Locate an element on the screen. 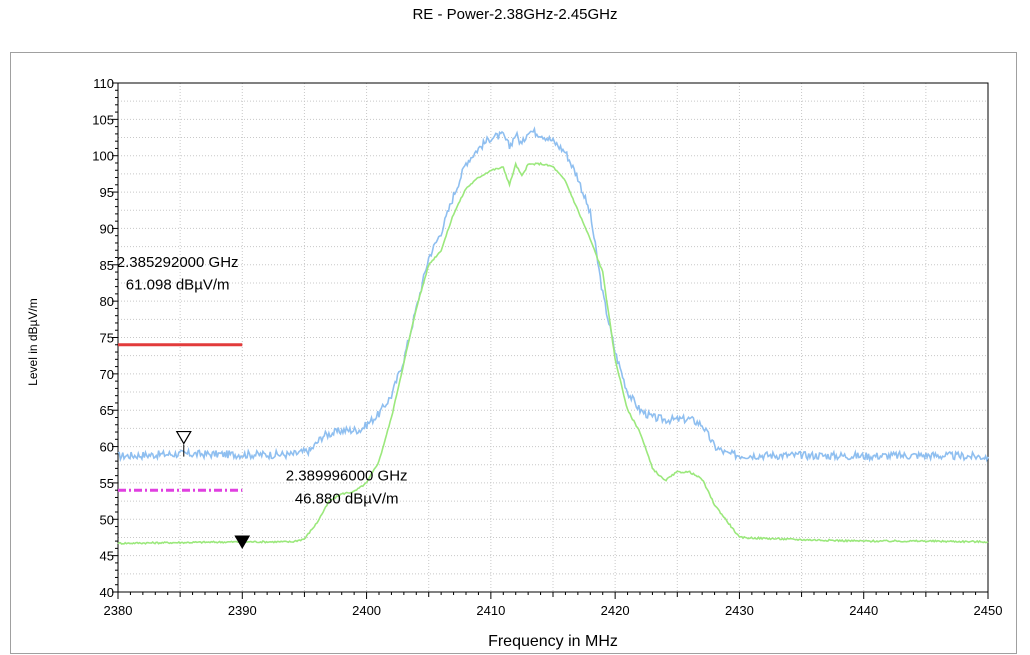  y-tick-label: 100 is located at coordinates (103, 156).